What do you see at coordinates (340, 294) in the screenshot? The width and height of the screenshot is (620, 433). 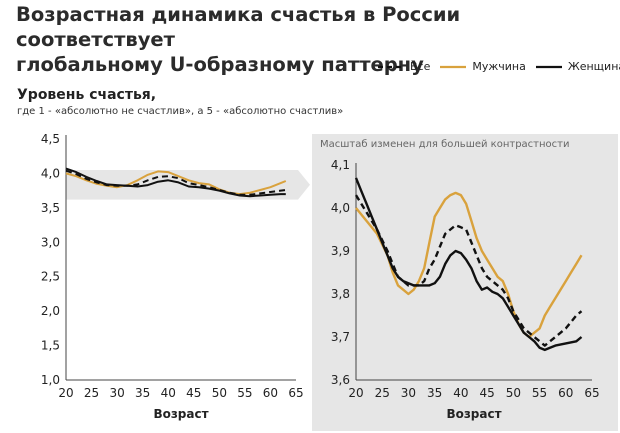 I see `zoom-y-tick-label: 3,8` at bounding box center [340, 294].